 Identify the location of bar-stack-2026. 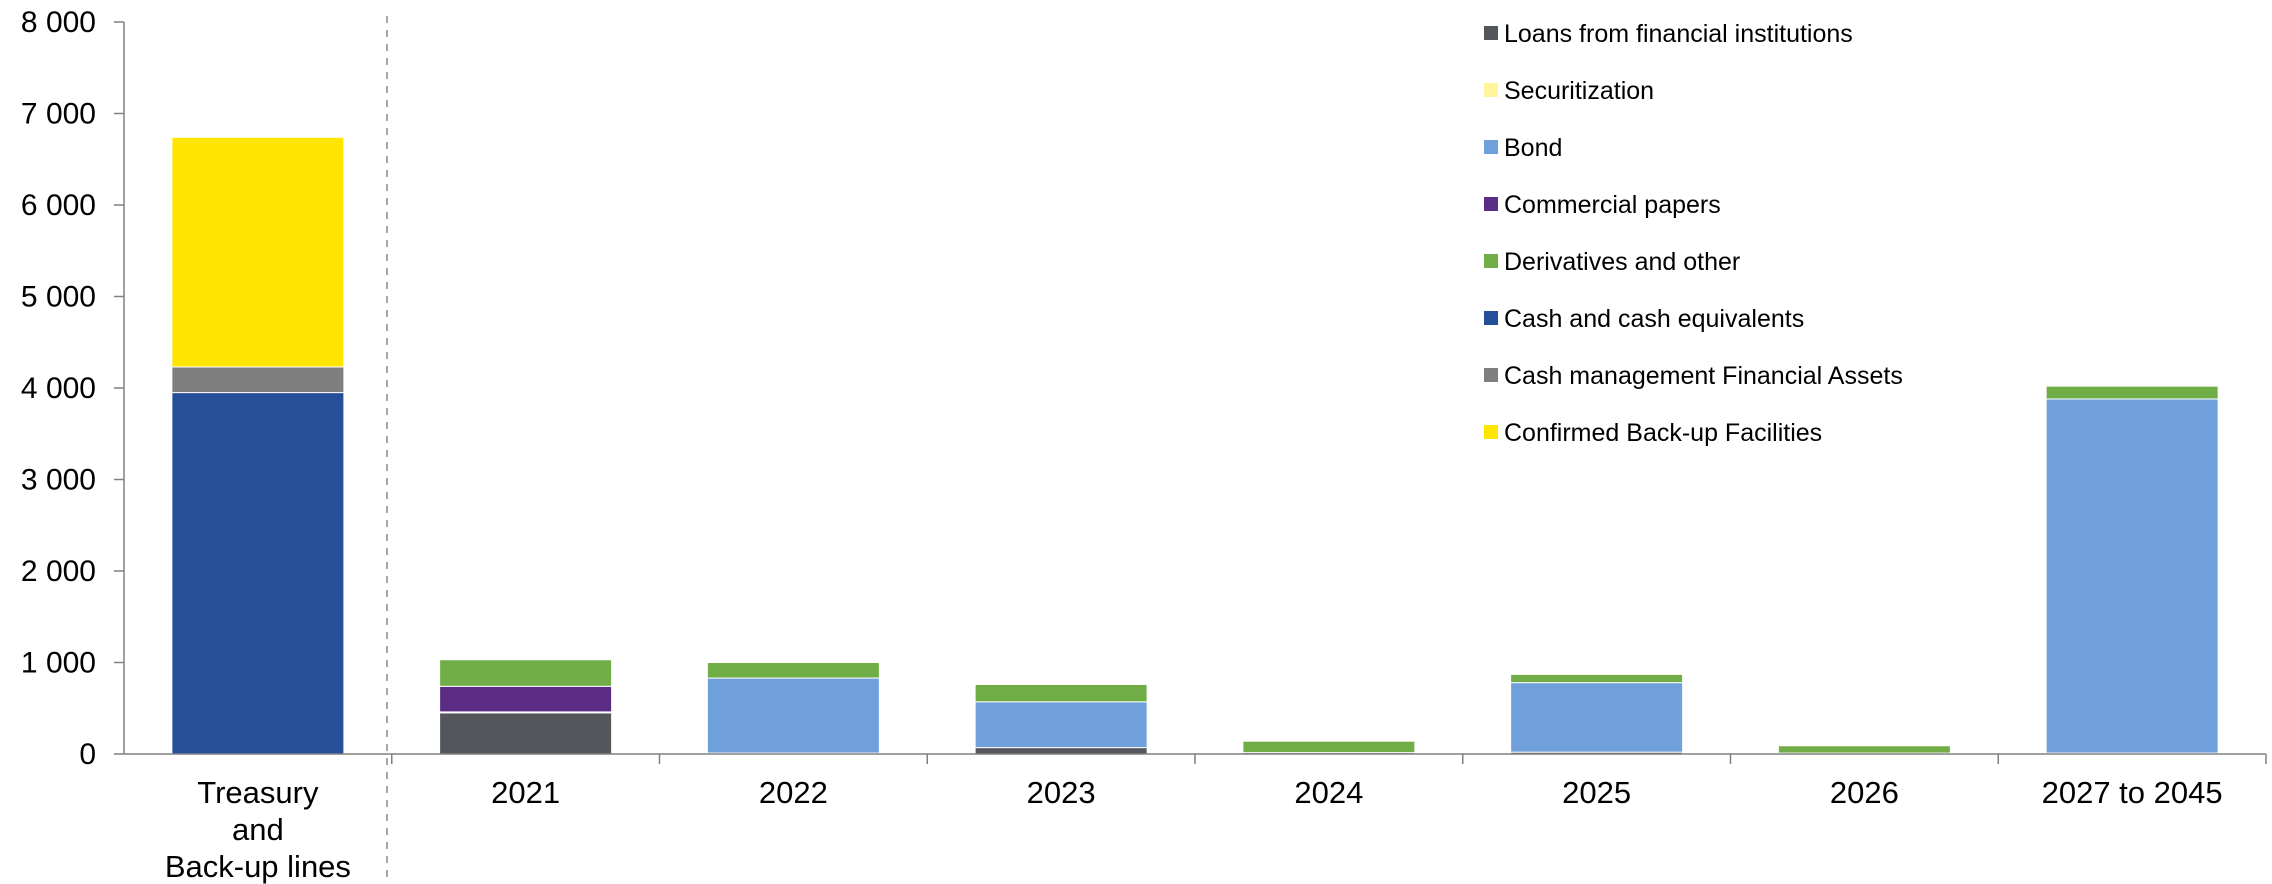
(1864, 750).